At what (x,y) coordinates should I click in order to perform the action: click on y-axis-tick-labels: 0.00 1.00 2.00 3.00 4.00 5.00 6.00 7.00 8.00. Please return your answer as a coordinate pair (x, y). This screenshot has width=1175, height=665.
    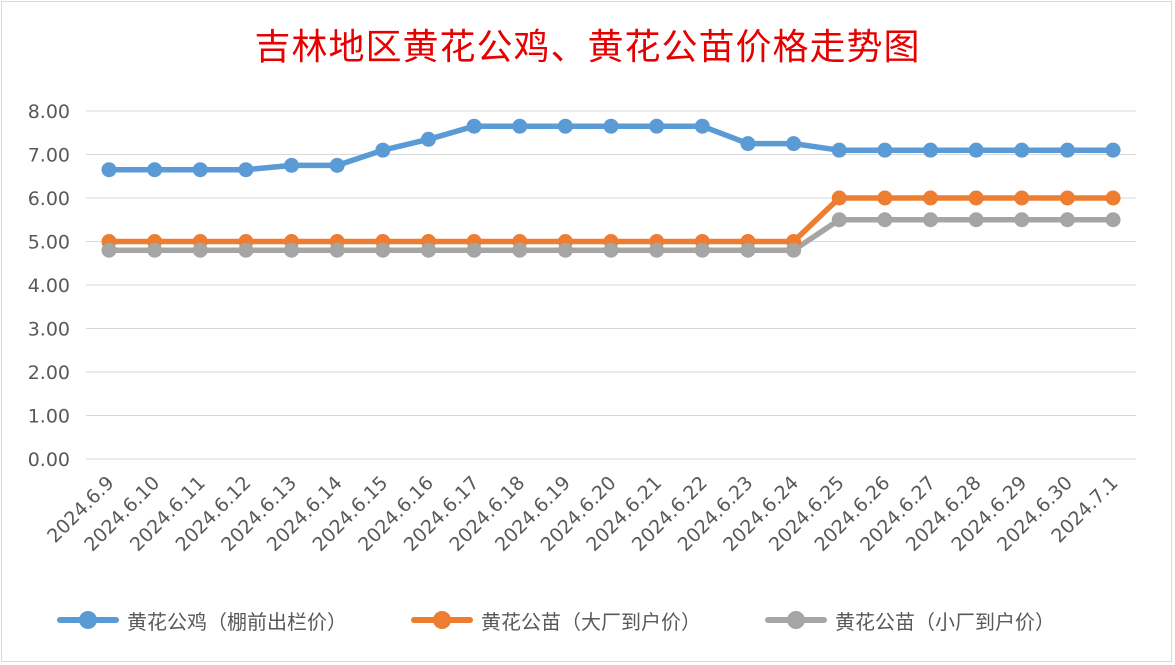
    Looking at the image, I should click on (49, 286).